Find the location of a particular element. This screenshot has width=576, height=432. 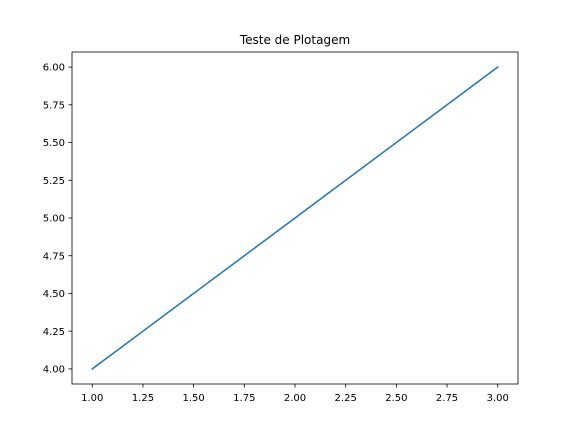

x-tick-label: 2.25 is located at coordinates (346, 398).